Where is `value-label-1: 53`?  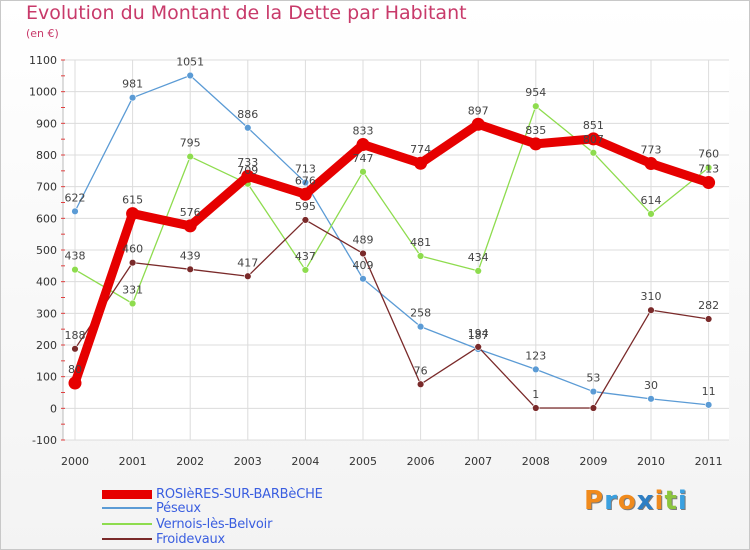 value-label-1: 53 is located at coordinates (593, 378).